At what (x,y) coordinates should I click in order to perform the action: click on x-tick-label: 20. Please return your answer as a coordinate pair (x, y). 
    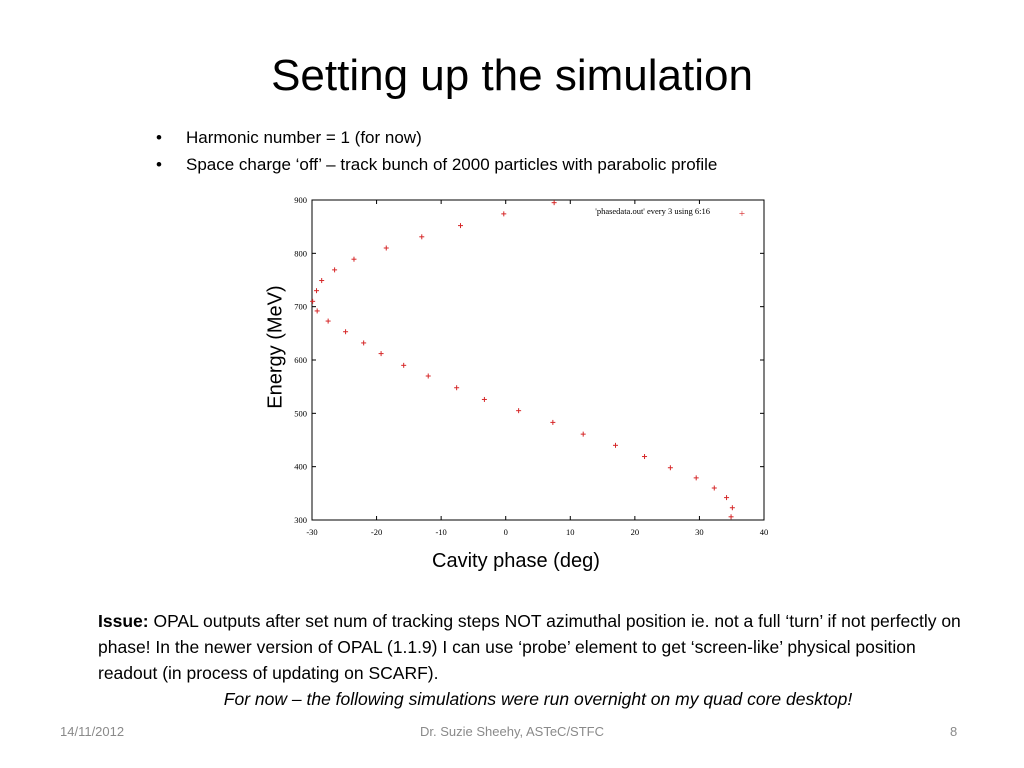
    Looking at the image, I should click on (635, 532).